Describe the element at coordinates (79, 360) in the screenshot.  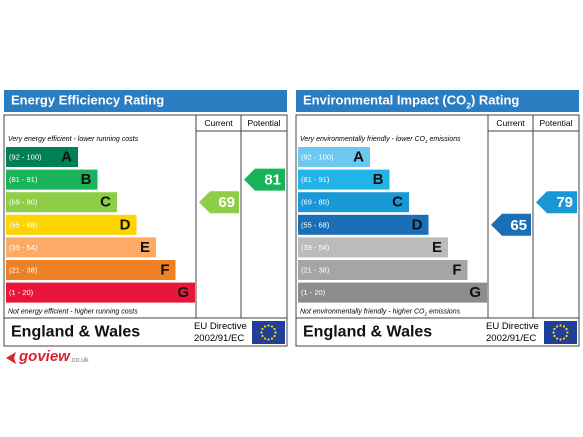
I see `logo-suffix: .co.uk` at that location.